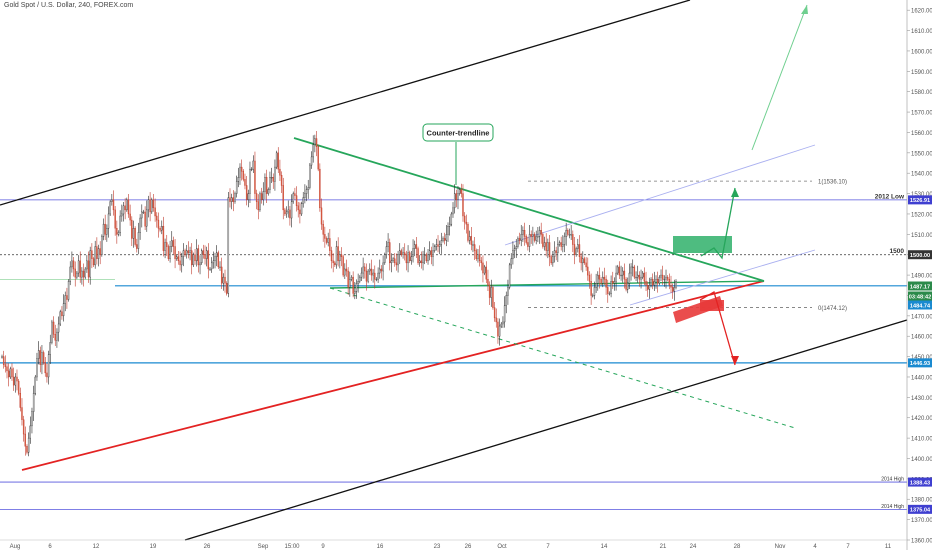  What do you see at coordinates (920, 286) in the screenshot?
I see `price-label-box` at bounding box center [920, 286].